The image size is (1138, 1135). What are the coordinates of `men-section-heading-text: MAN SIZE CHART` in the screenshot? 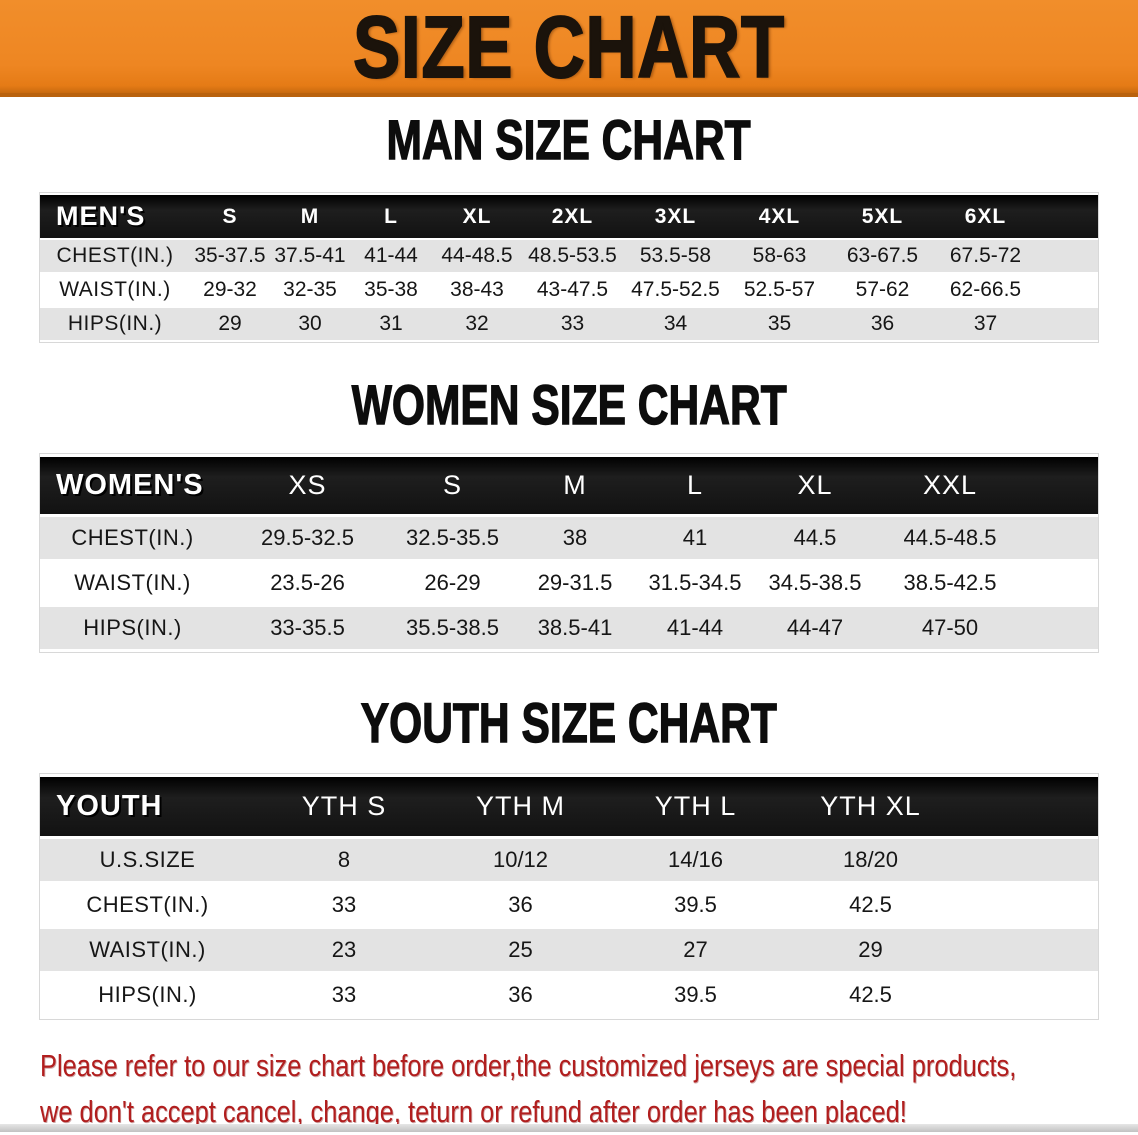 It's located at (569, 139).